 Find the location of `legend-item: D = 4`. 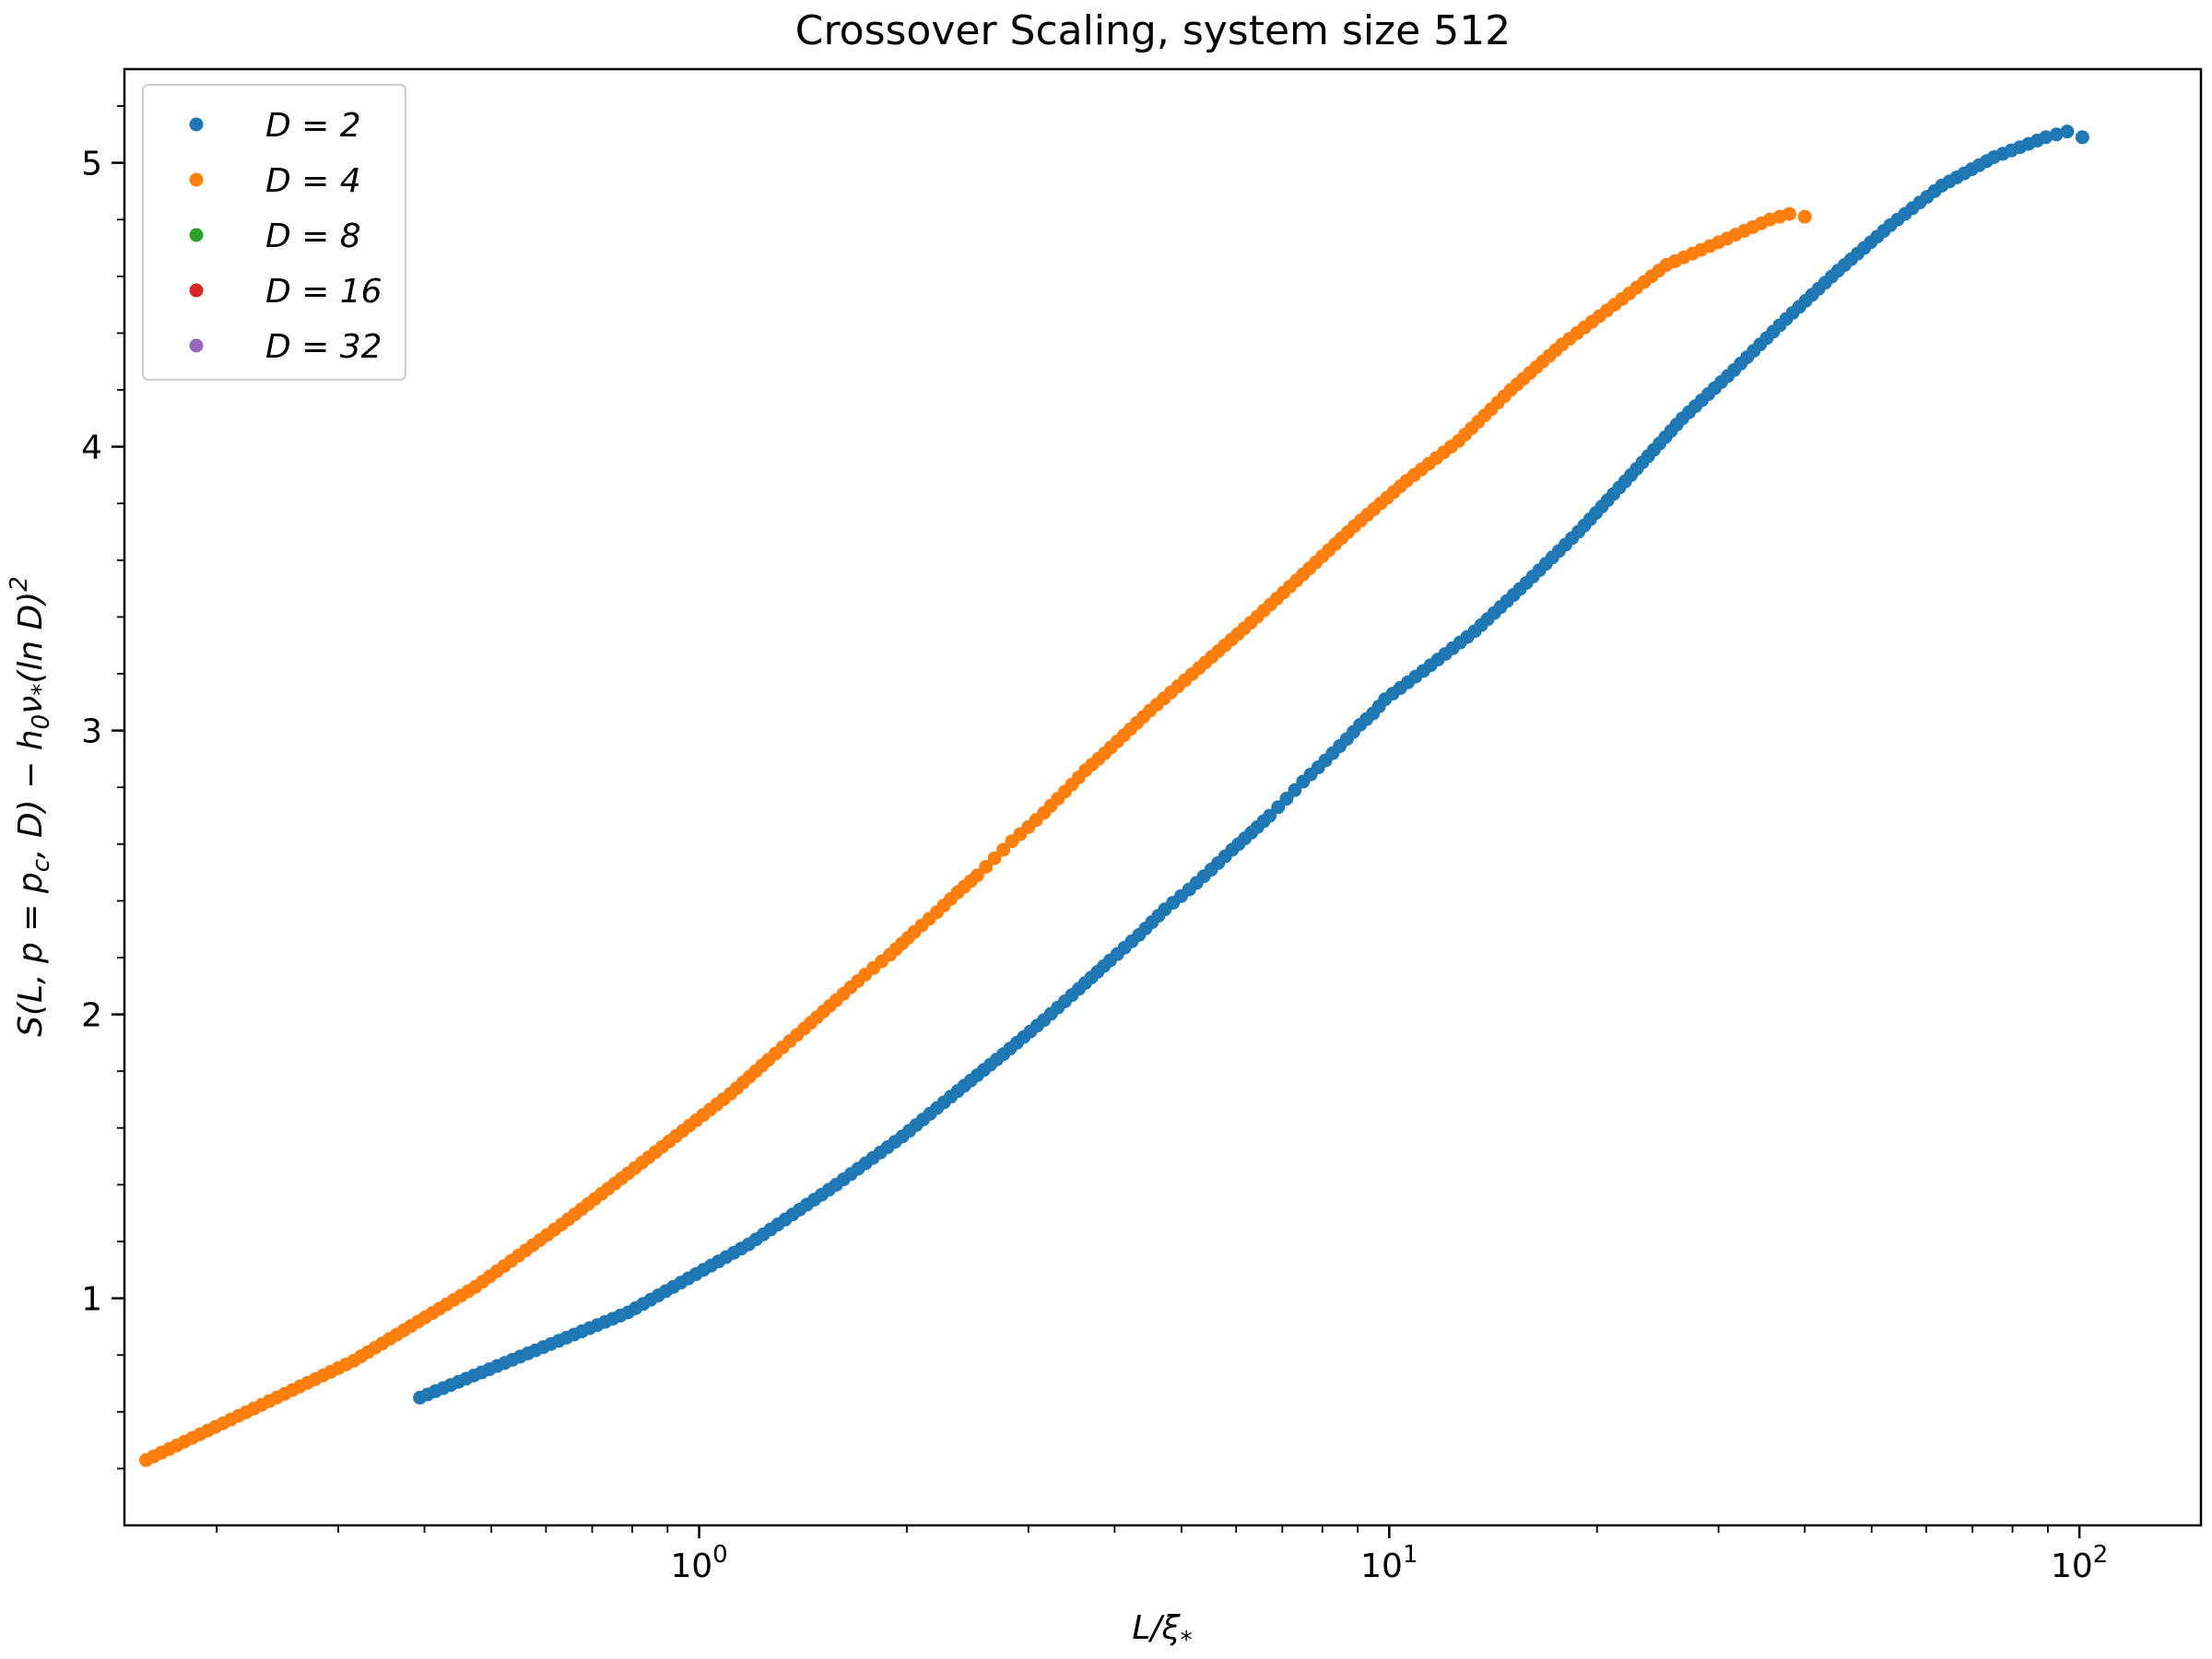

legend-item: D = 4 is located at coordinates (275, 181).